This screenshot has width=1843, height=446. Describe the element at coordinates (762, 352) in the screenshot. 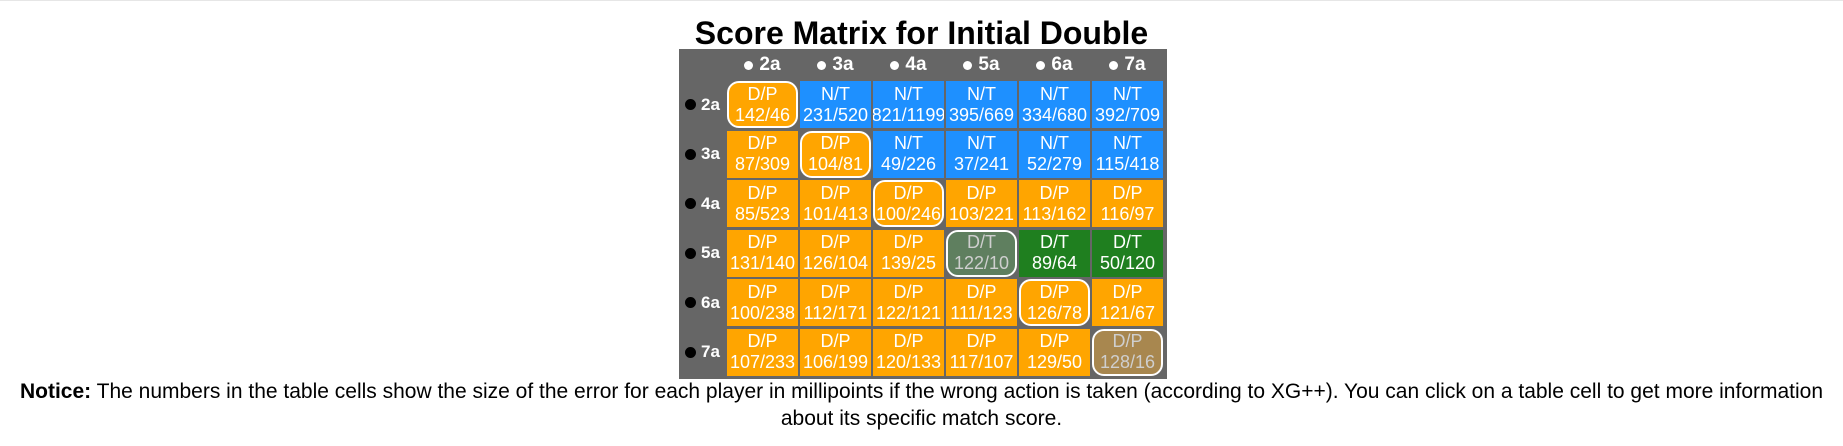

I see `matrix-cell: D/P 107/233` at that location.